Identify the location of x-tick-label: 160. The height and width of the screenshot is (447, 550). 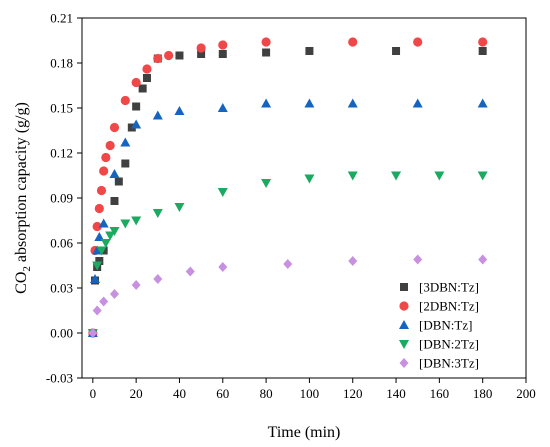
(440, 393).